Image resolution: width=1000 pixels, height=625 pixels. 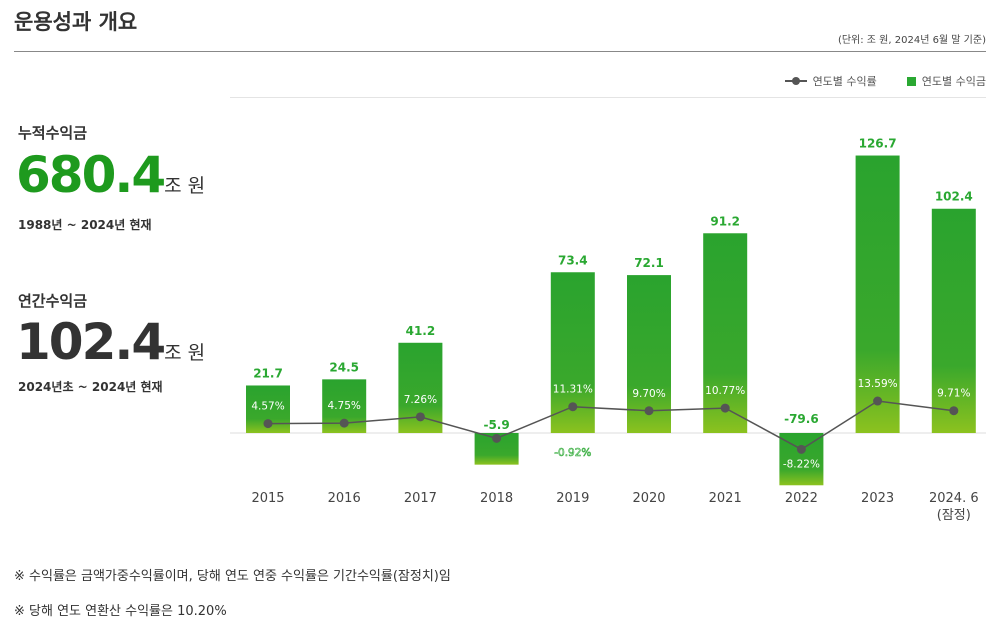 What do you see at coordinates (111, 342) in the screenshot?
I see `annual-value: 102.4조 원` at bounding box center [111, 342].